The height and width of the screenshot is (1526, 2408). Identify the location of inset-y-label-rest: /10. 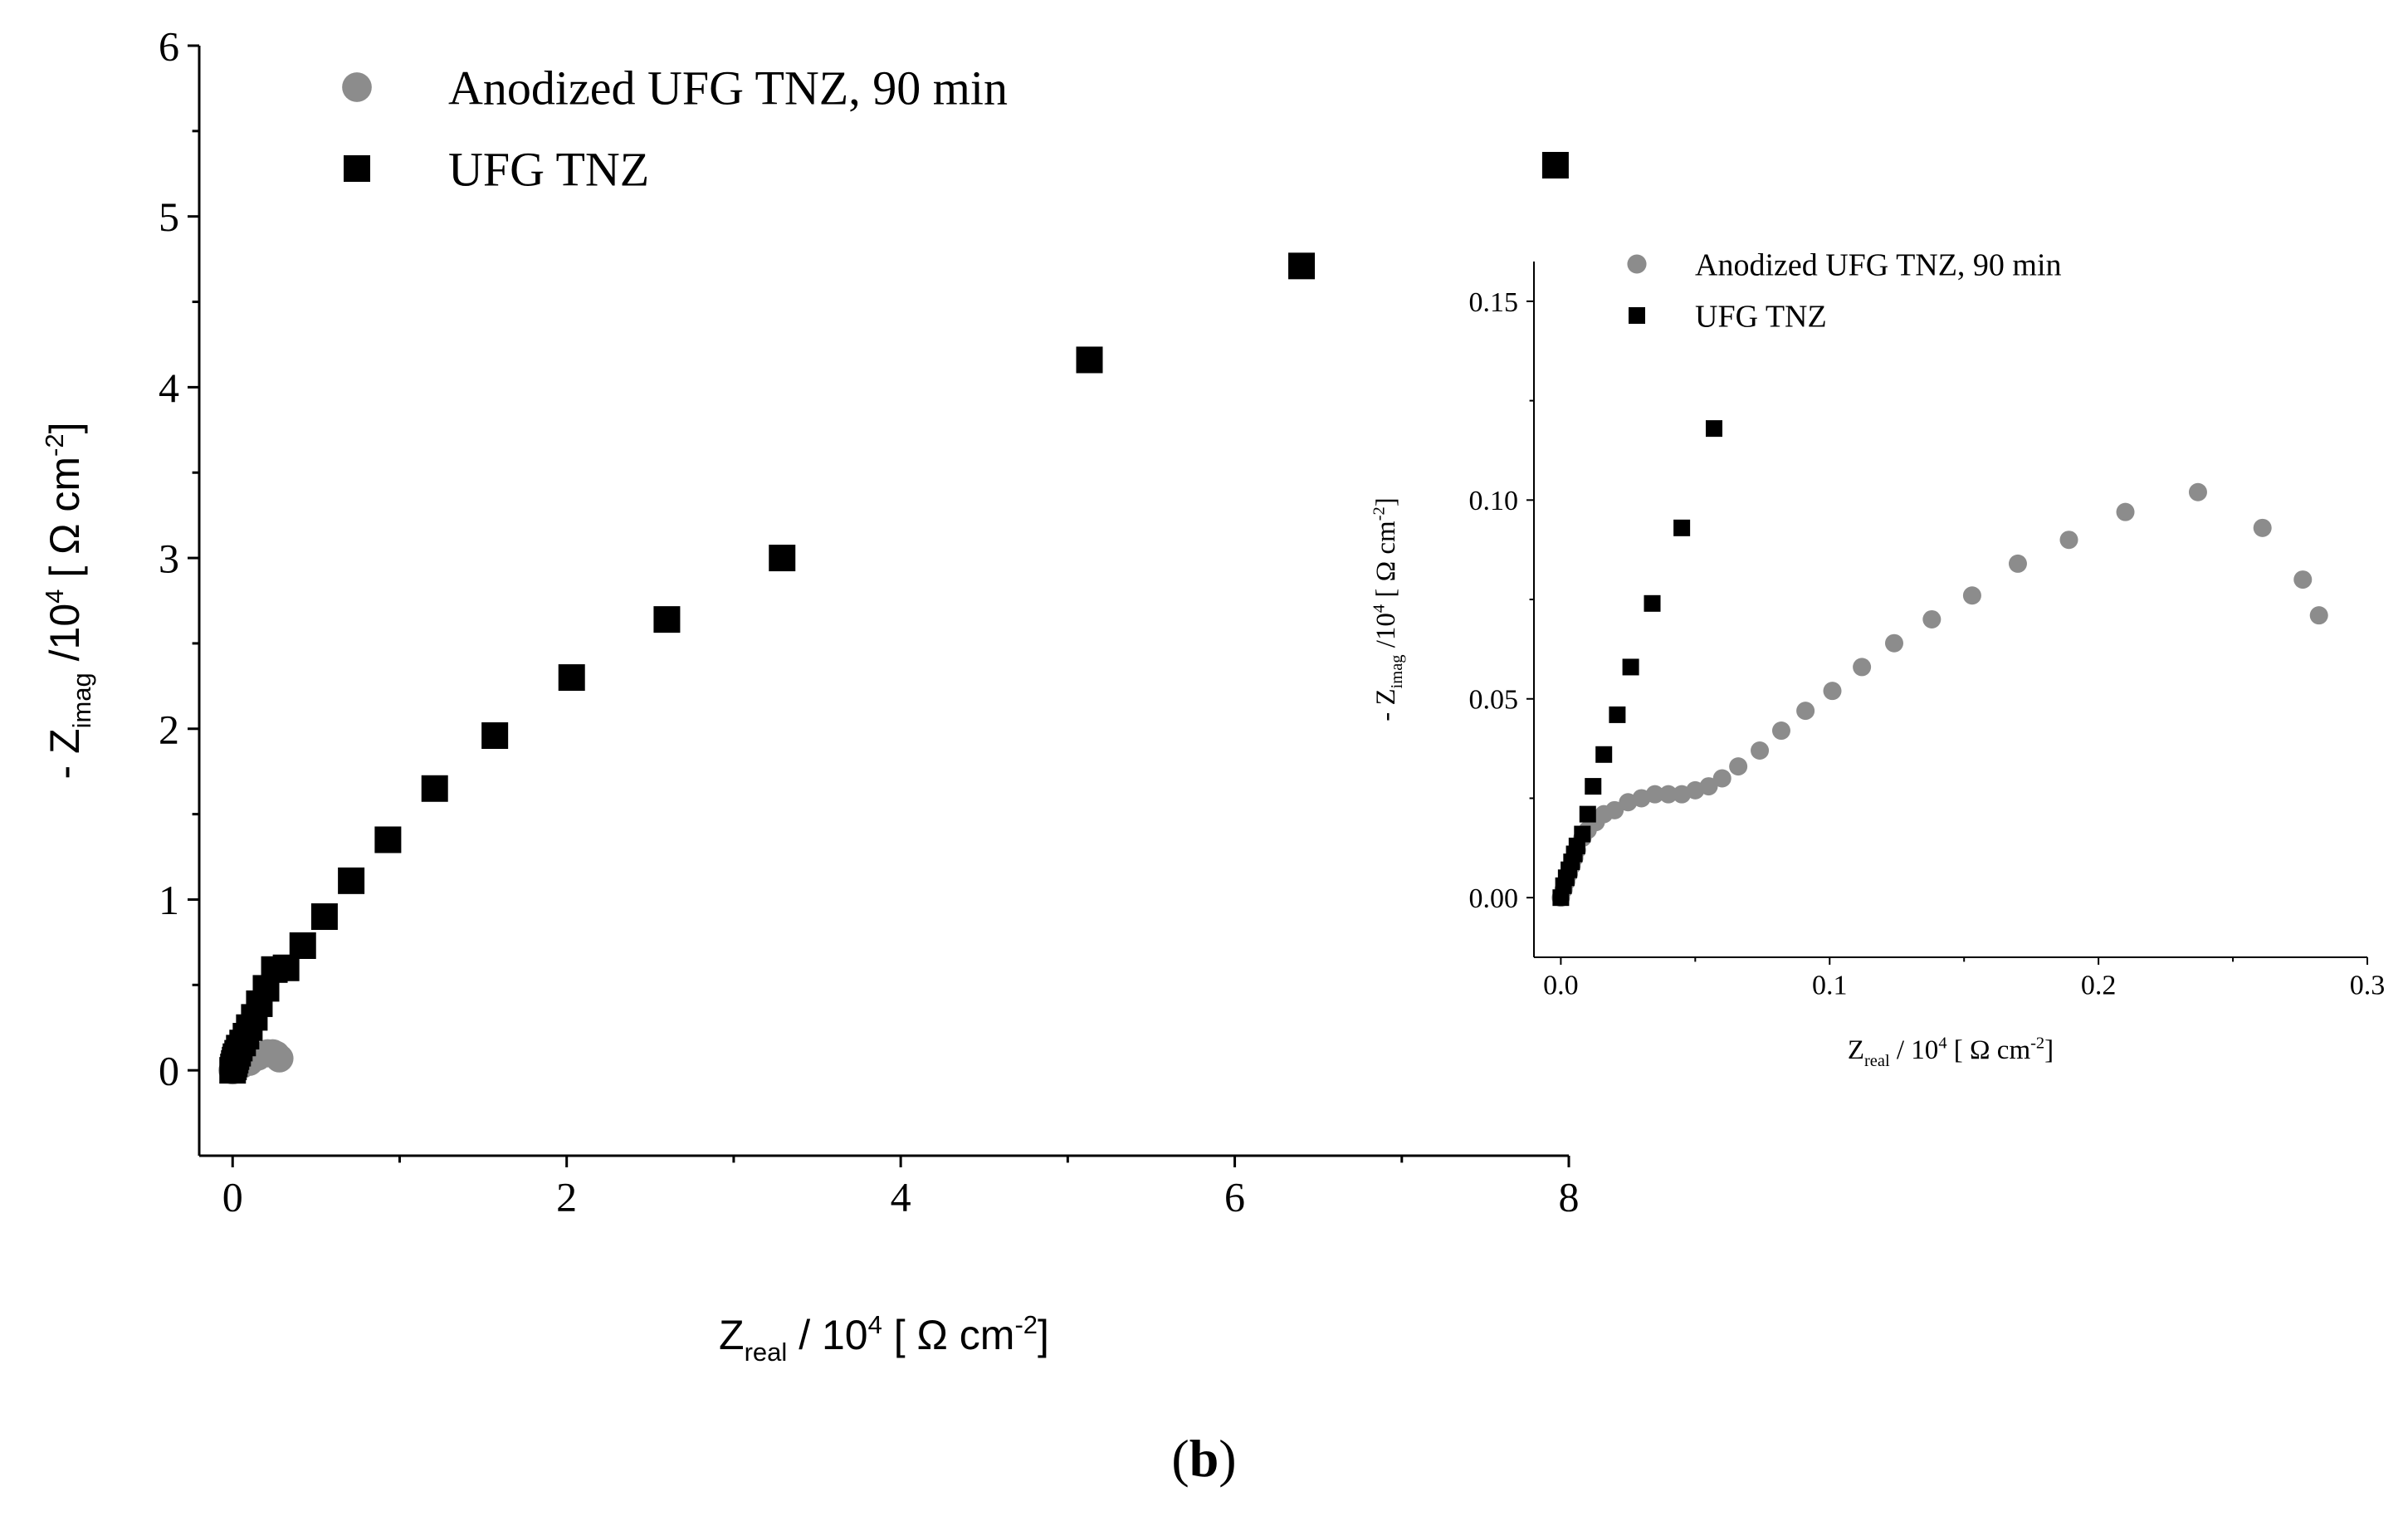
(1386, 633).